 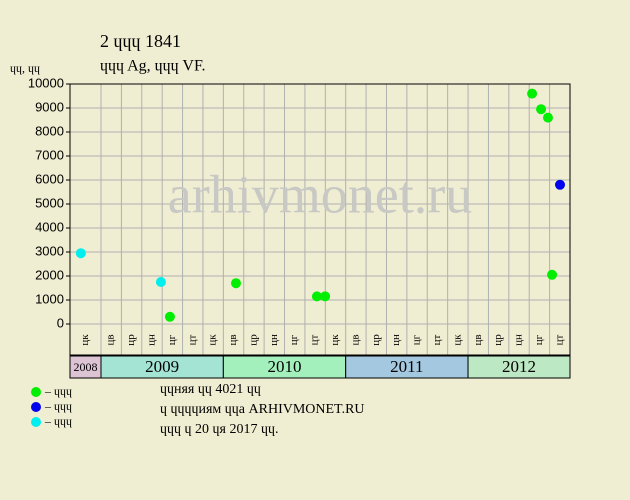 I want to click on chart-title: 2 ɥɥɥ 1841, so click(x=140, y=41).